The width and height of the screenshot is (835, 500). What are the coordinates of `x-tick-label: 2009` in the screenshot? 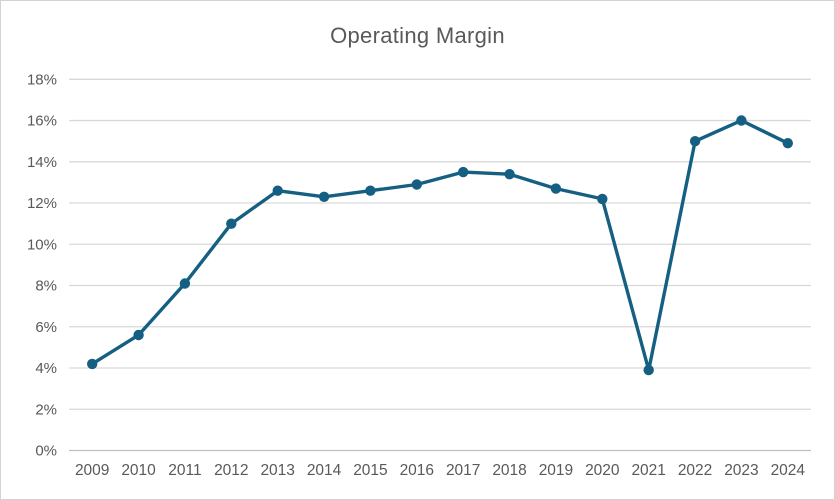 It's located at (92, 470).